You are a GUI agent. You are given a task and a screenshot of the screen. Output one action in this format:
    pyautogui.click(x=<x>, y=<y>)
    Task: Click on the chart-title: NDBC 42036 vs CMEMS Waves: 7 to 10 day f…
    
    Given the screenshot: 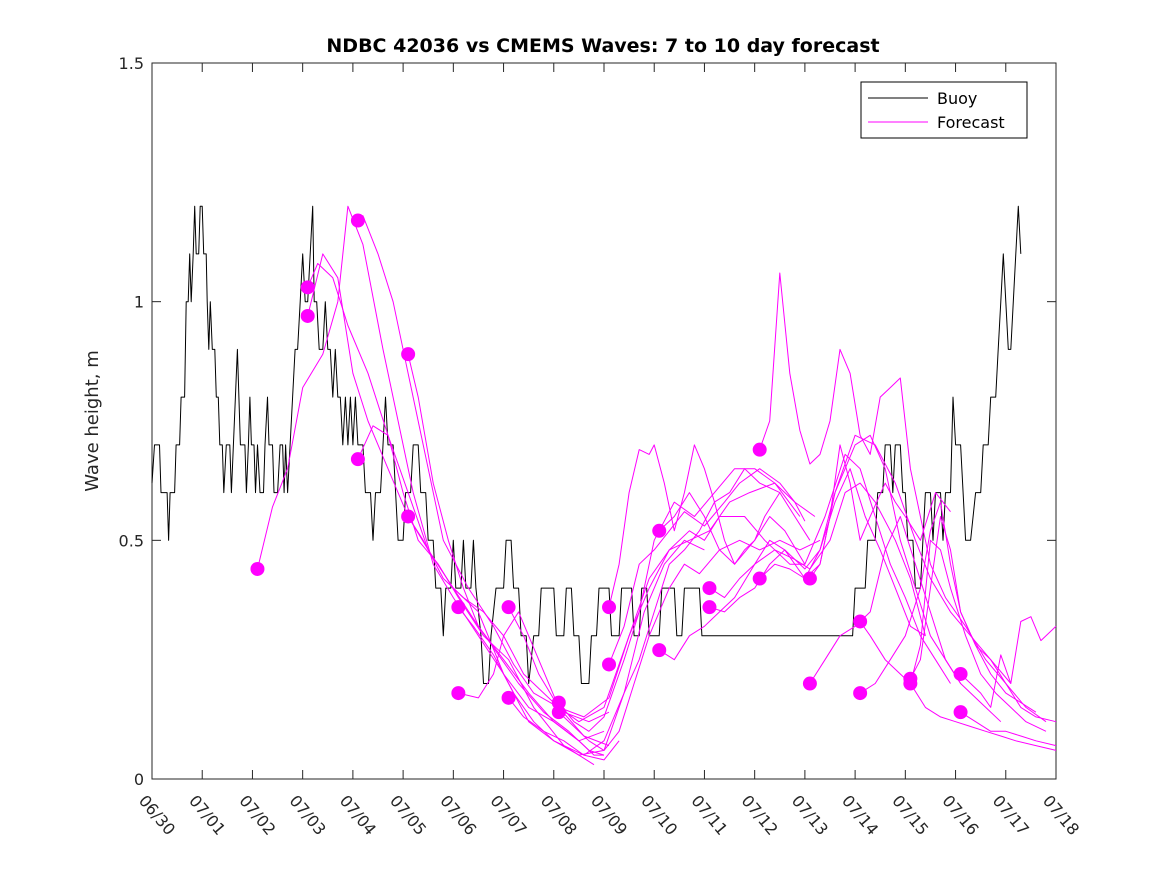 What is the action you would take?
    pyautogui.click(x=602, y=46)
    